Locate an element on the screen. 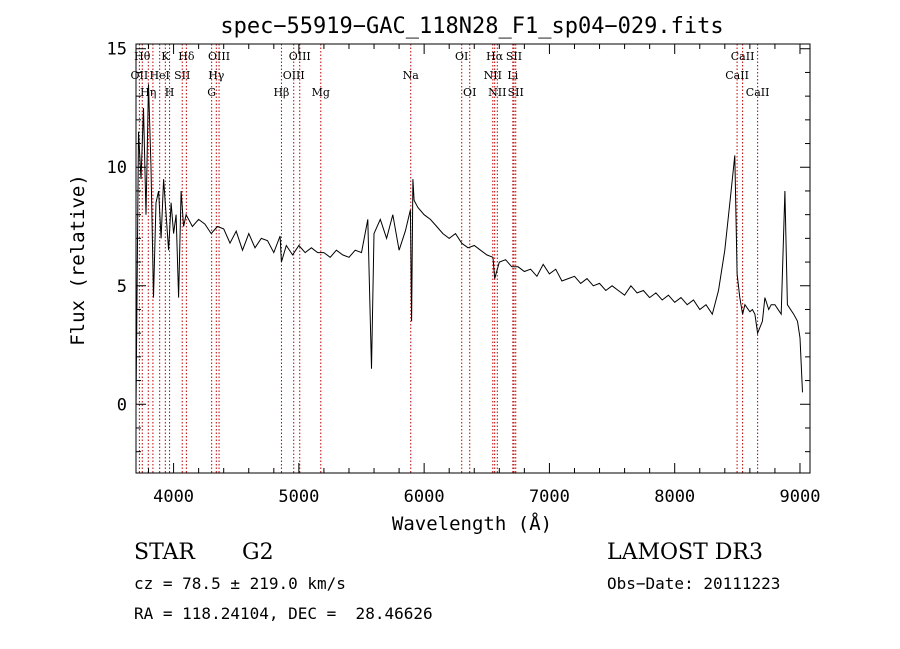 The width and height of the screenshot is (900, 649). line-label-4: HeI is located at coordinates (159, 75).